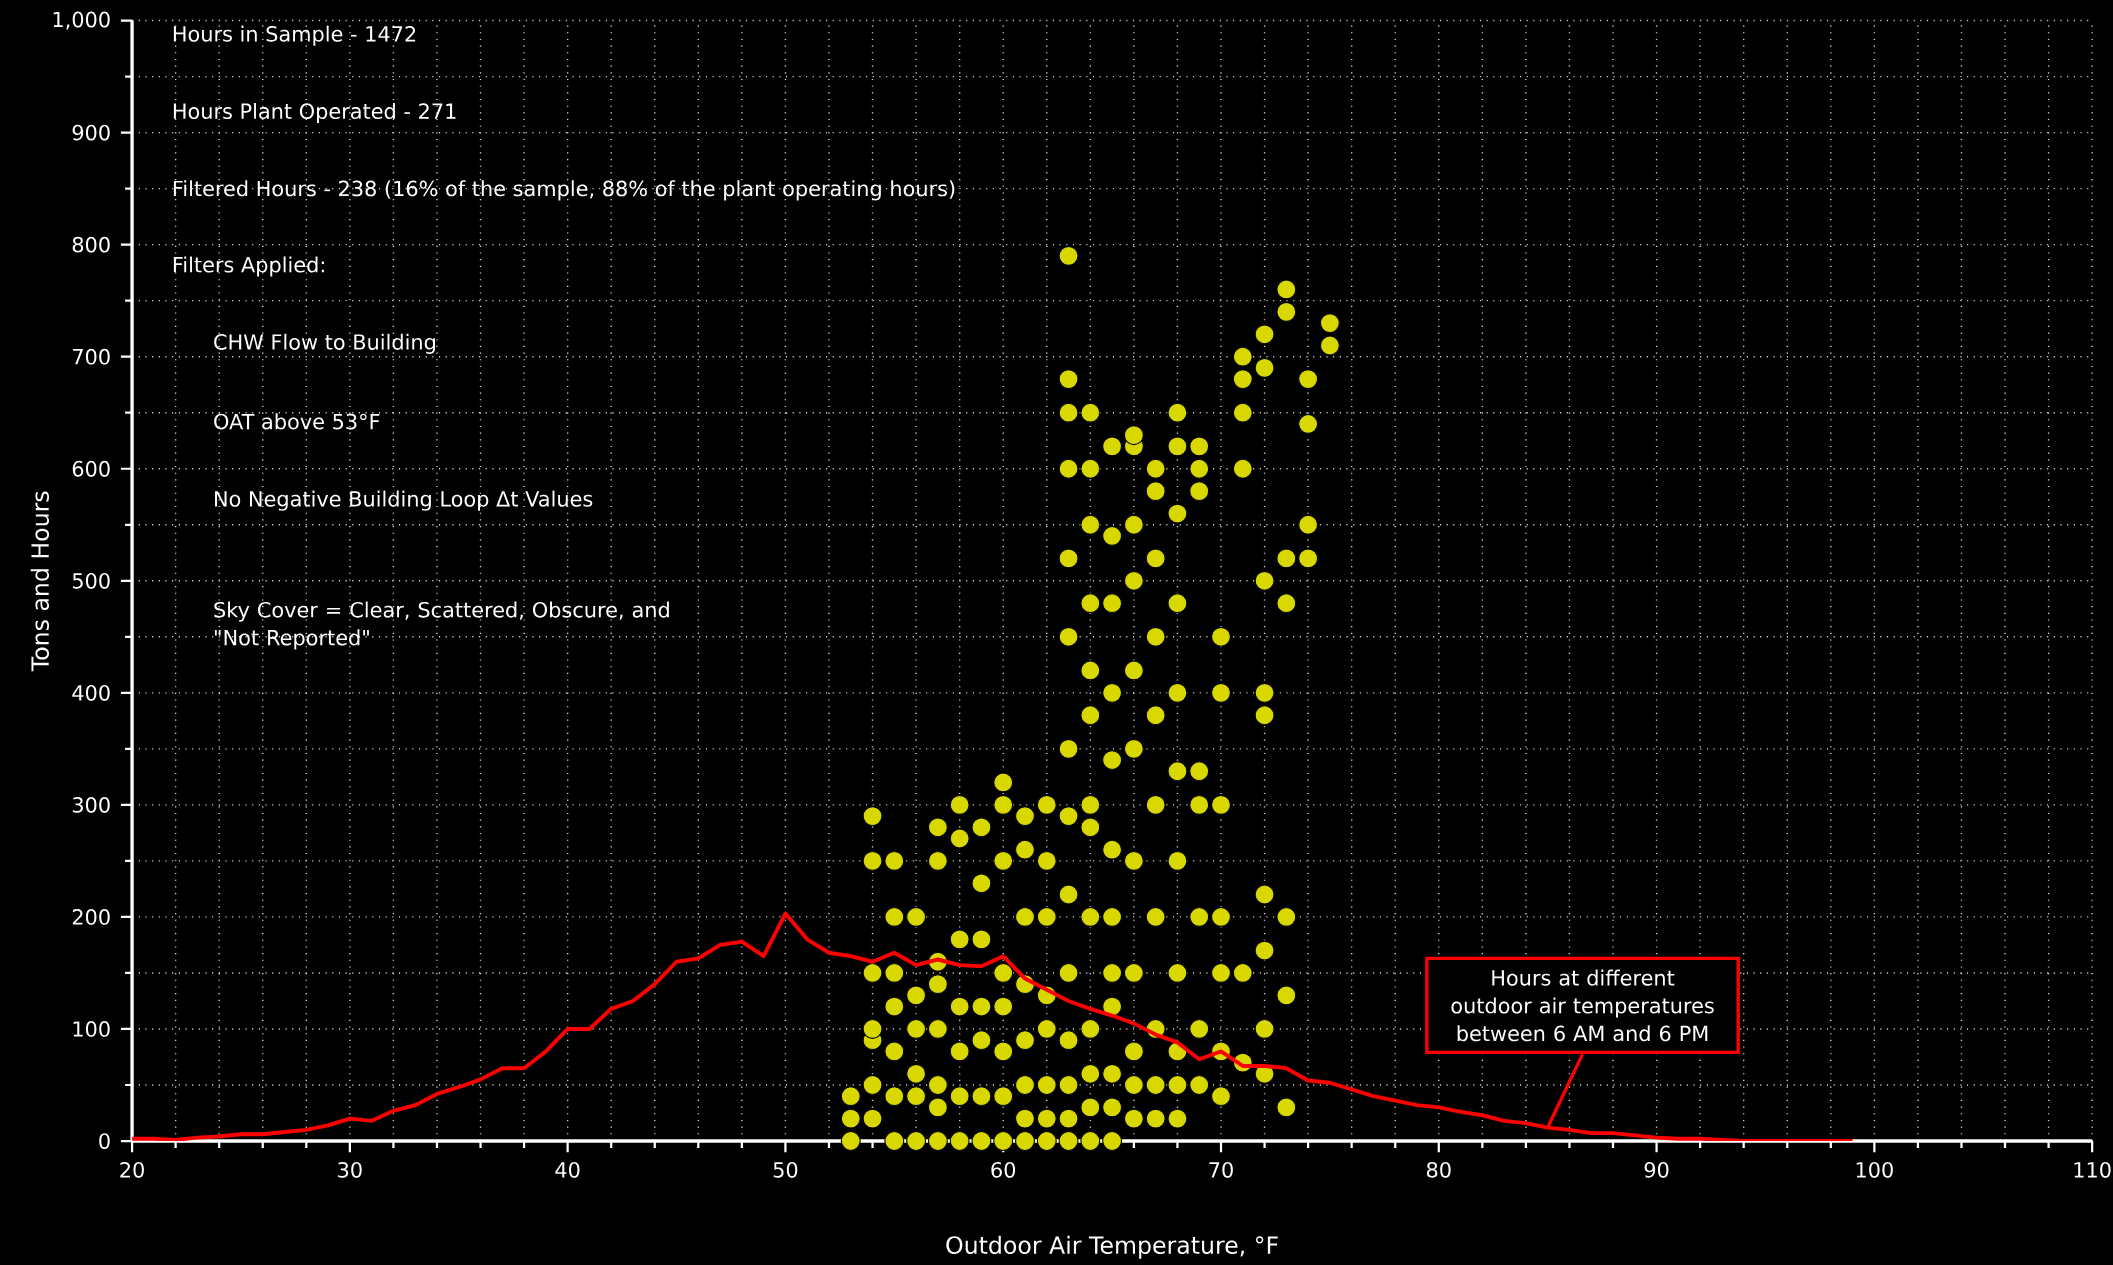 This screenshot has width=2113, height=1265. I want to click on y-tick-label: 1,000, so click(81, 20).